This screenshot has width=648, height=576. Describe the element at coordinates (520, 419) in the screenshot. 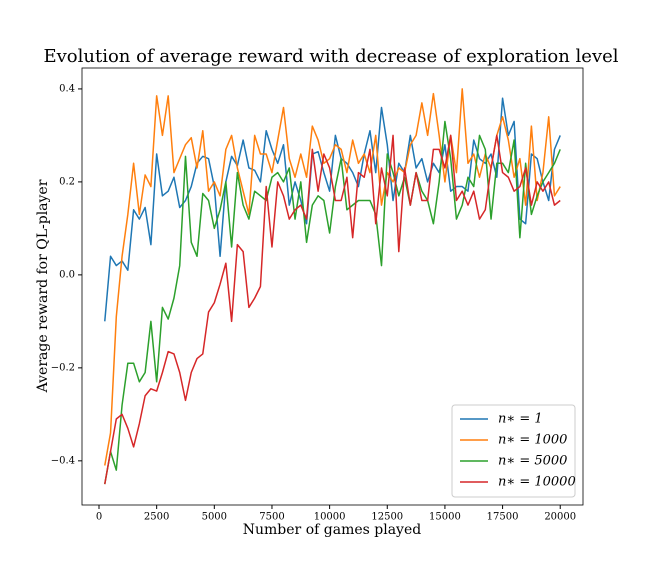

I see `legend-label: n∗ = 1` at that location.